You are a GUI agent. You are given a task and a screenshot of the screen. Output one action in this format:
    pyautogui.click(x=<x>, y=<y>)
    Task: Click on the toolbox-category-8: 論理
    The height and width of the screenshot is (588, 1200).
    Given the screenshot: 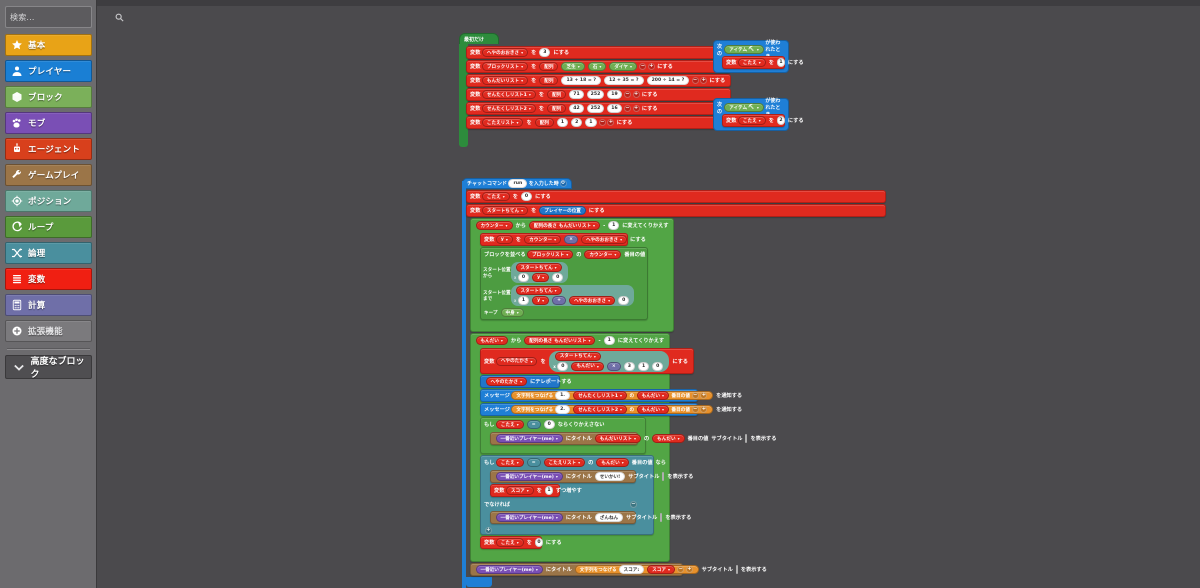 What is the action you would take?
    pyautogui.click(x=48, y=253)
    